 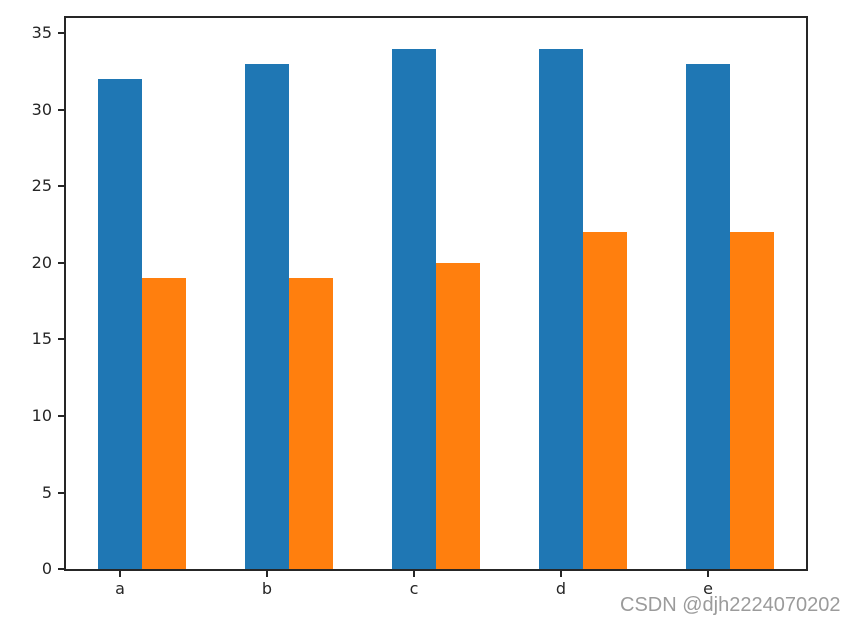 What do you see at coordinates (46, 568) in the screenshot?
I see `y-tick-label-0: 0` at bounding box center [46, 568].